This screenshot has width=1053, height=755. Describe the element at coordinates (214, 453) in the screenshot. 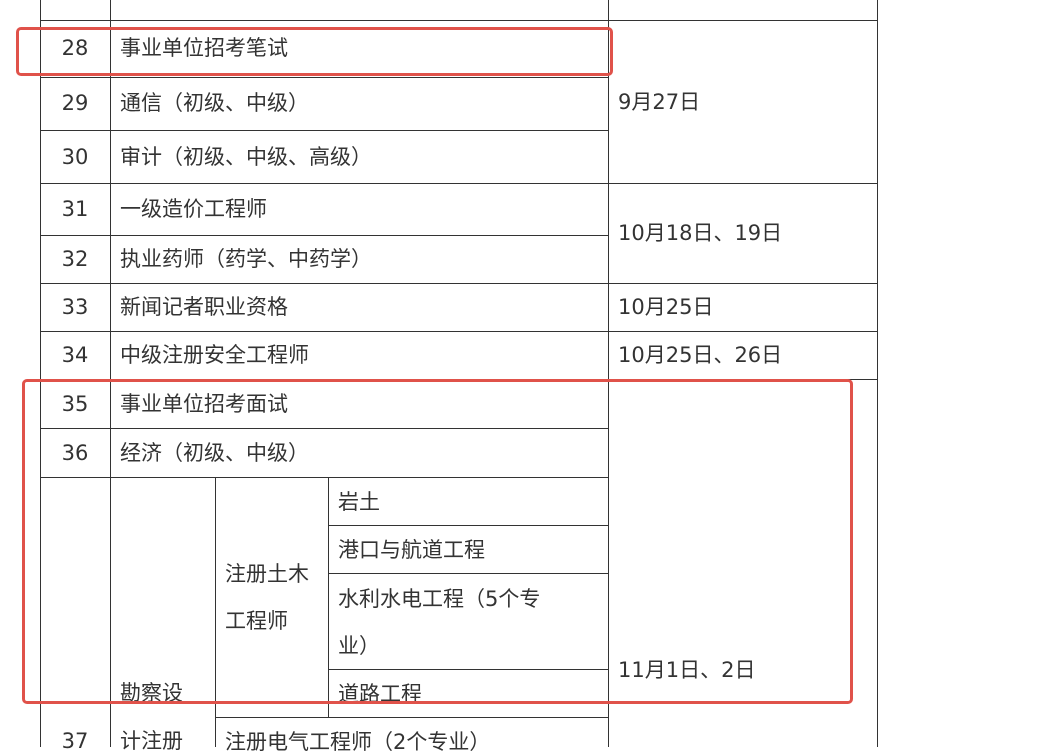

I see `exam-name: 经济（初级、中级）` at that location.